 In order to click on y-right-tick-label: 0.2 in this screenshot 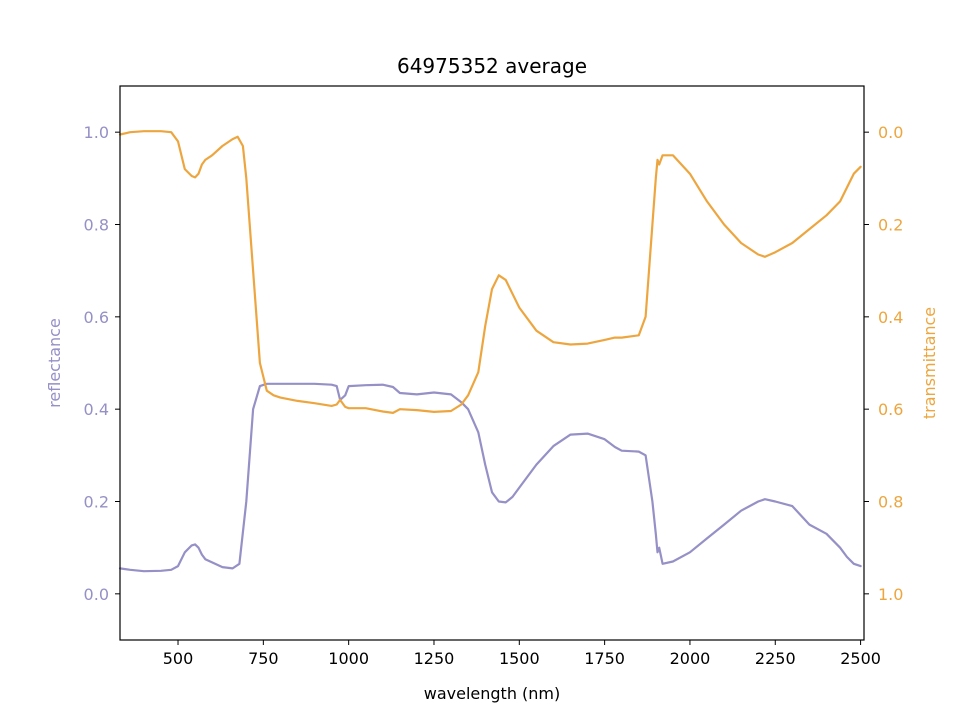, I will do `click(890, 225)`.